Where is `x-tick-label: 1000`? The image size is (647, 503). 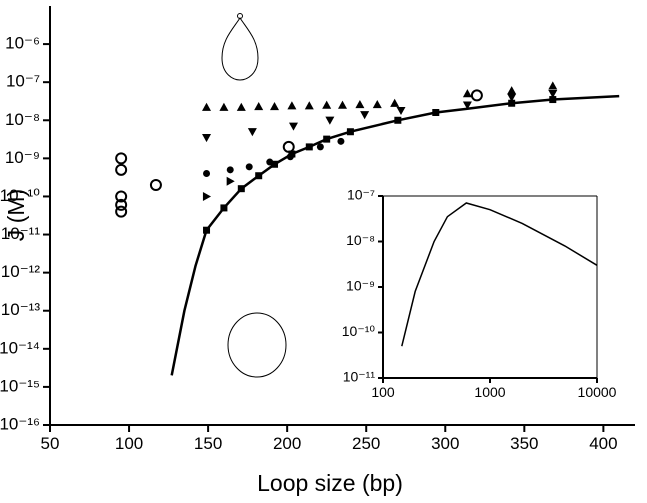
x-tick-label: 1000 is located at coordinates (489, 392).